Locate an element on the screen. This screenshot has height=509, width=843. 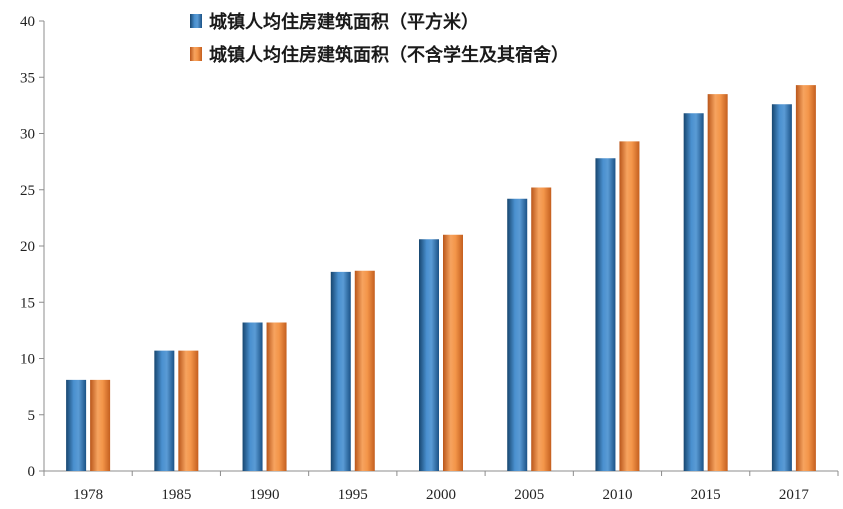
x-tick-label: 1995 is located at coordinates (353, 495).